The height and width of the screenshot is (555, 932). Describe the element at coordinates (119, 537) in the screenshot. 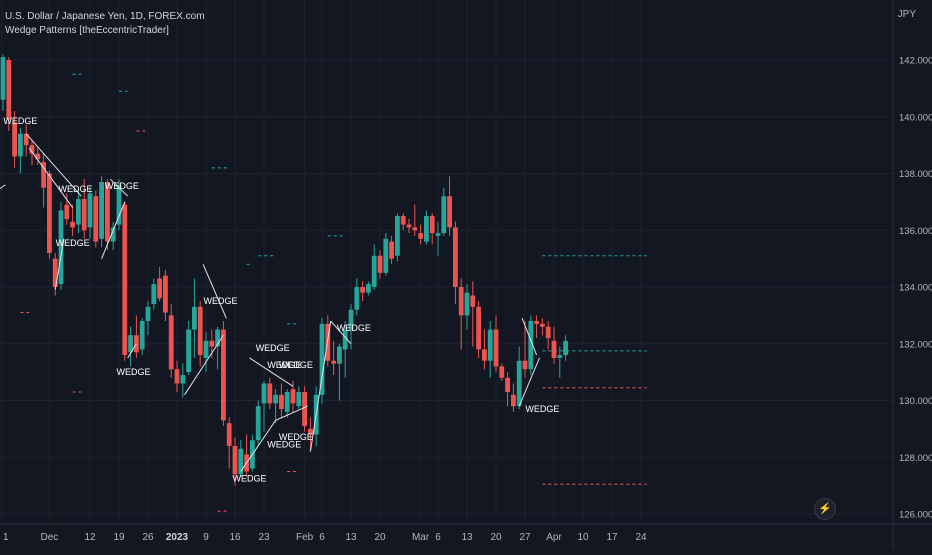

I see `time-tick-label: 19` at that location.